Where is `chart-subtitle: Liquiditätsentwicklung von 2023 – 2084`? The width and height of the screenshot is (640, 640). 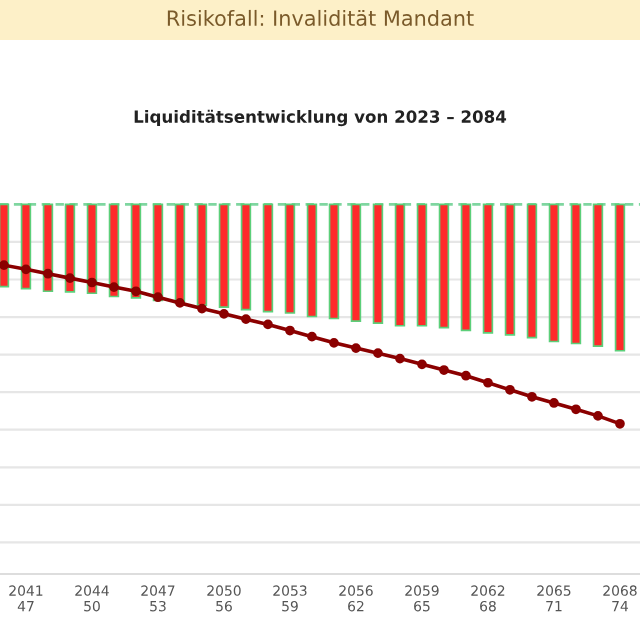
chart-subtitle: Liquiditätsentwicklung von 2023 – 2084 is located at coordinates (320, 118).